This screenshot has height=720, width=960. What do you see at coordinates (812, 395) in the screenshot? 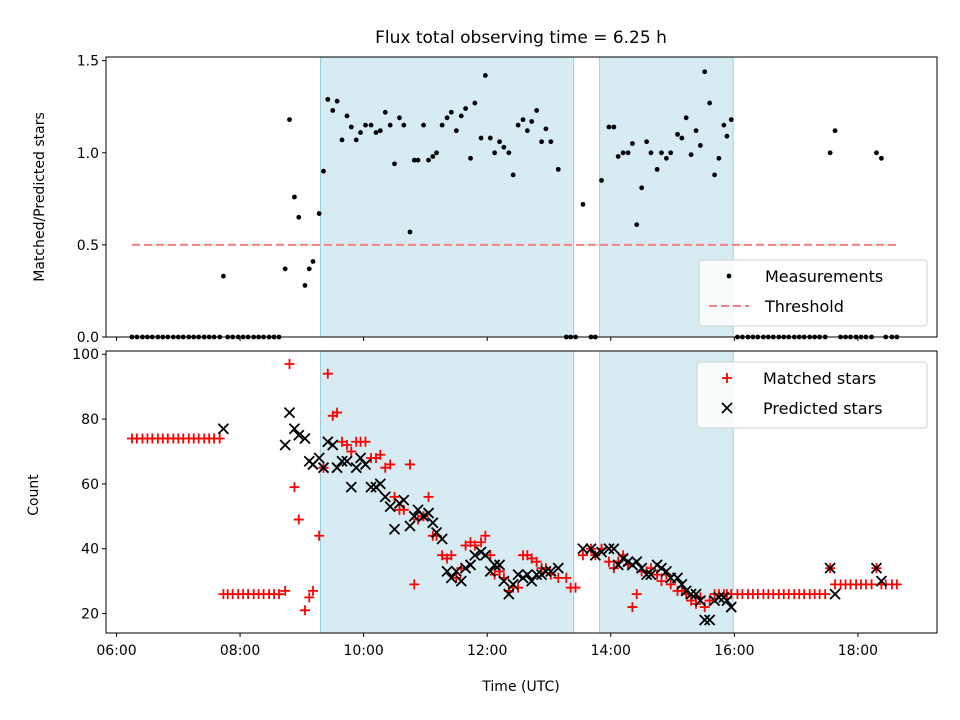
I see `legend: Matched stars Predicted stars` at bounding box center [812, 395].